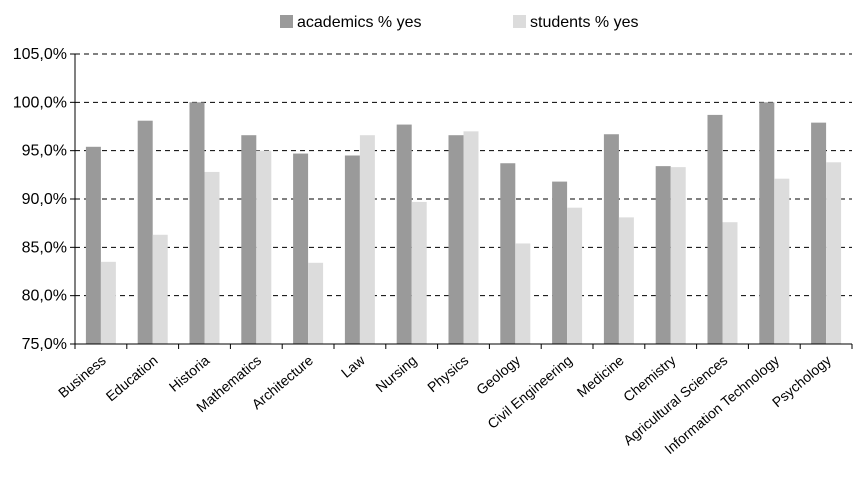 Image resolution: width=854 pixels, height=494 pixels. I want to click on y-tick-label: 75,0%, so click(44, 344).